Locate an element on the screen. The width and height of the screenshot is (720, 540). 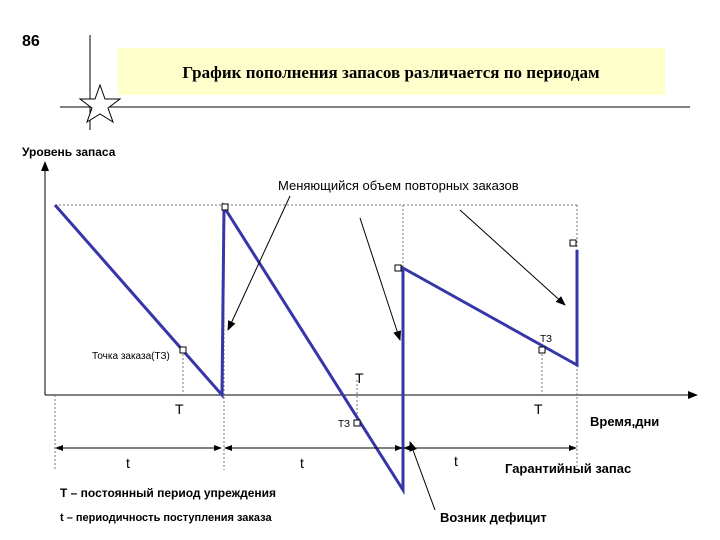
slide-number: 86 is located at coordinates (31, 41).